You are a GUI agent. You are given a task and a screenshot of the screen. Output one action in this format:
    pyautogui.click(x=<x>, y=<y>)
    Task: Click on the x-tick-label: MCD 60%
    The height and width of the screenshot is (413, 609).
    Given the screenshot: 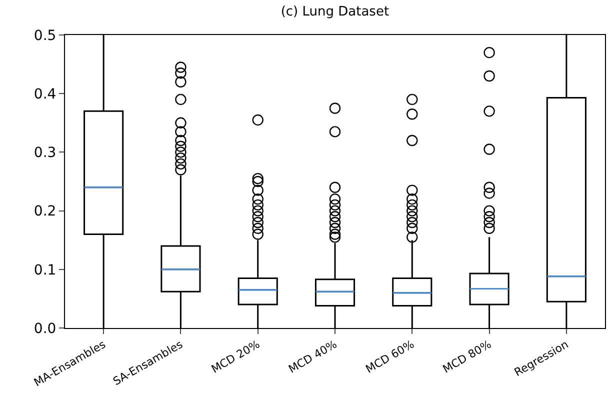 What is the action you would take?
    pyautogui.click(x=389, y=357)
    